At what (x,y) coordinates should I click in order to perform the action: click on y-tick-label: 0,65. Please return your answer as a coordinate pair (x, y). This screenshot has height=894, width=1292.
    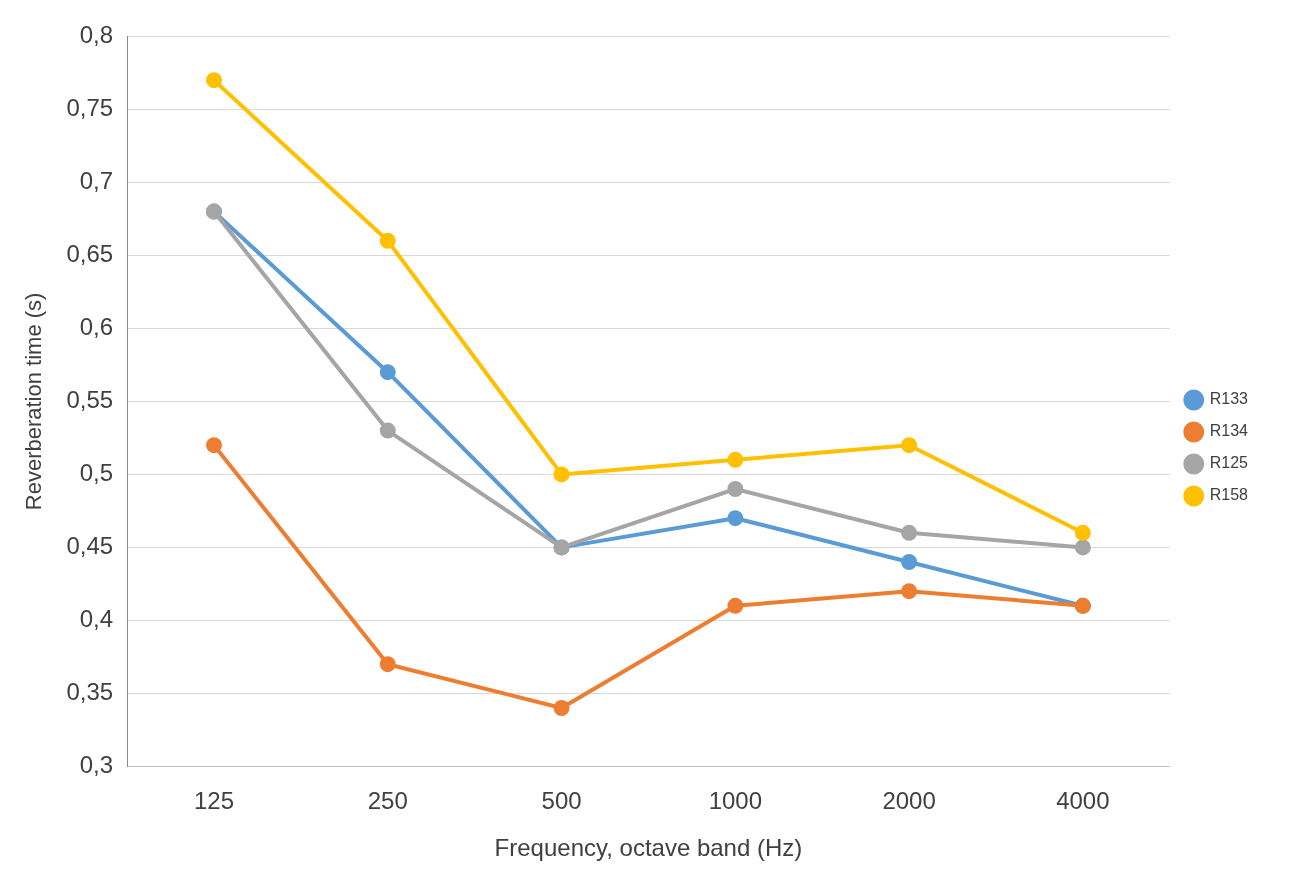
    Looking at the image, I should click on (90, 254).